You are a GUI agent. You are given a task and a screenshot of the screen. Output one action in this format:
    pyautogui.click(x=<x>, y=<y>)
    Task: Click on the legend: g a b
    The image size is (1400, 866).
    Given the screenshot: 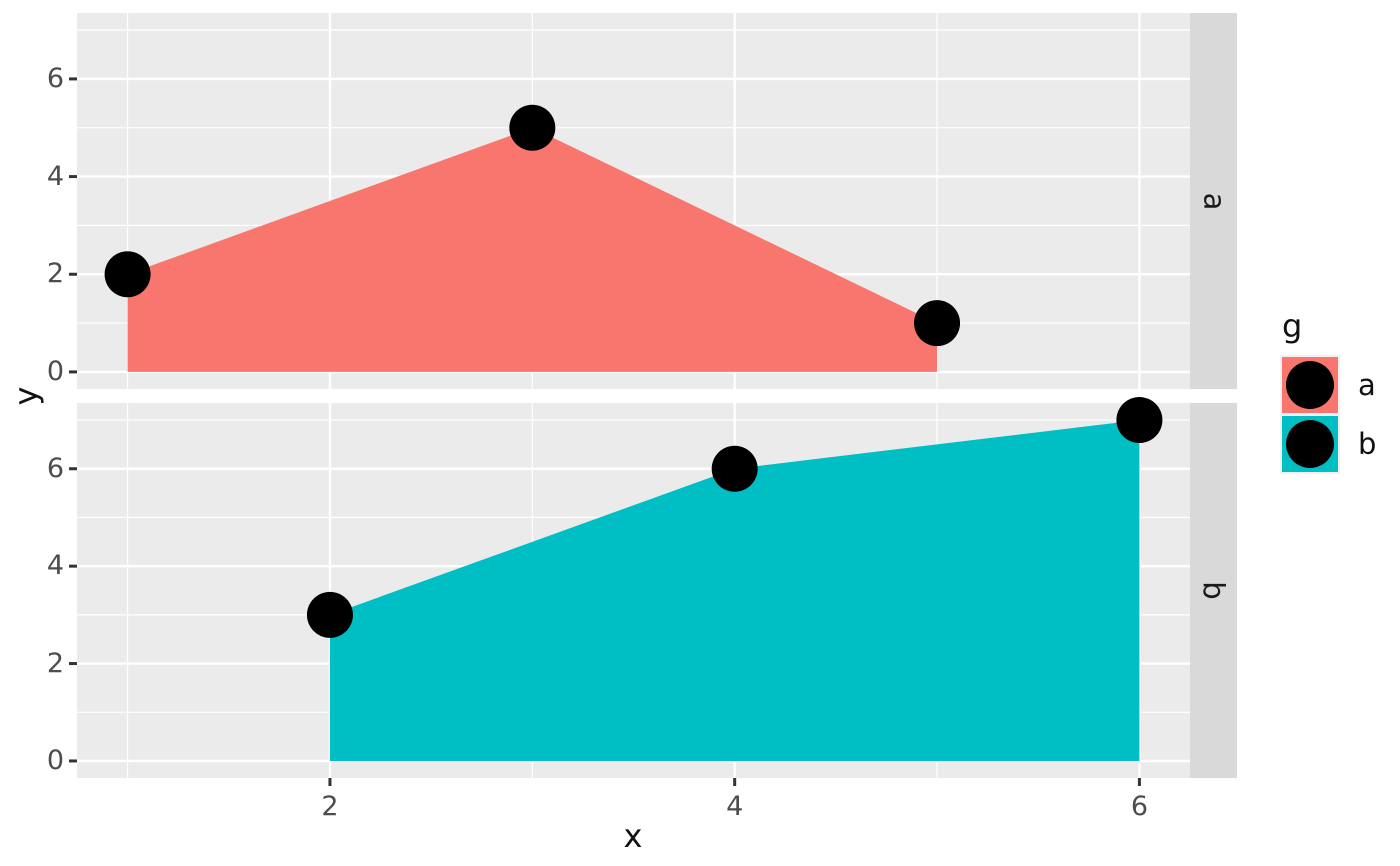 What is the action you would take?
    pyautogui.click(x=1329, y=390)
    